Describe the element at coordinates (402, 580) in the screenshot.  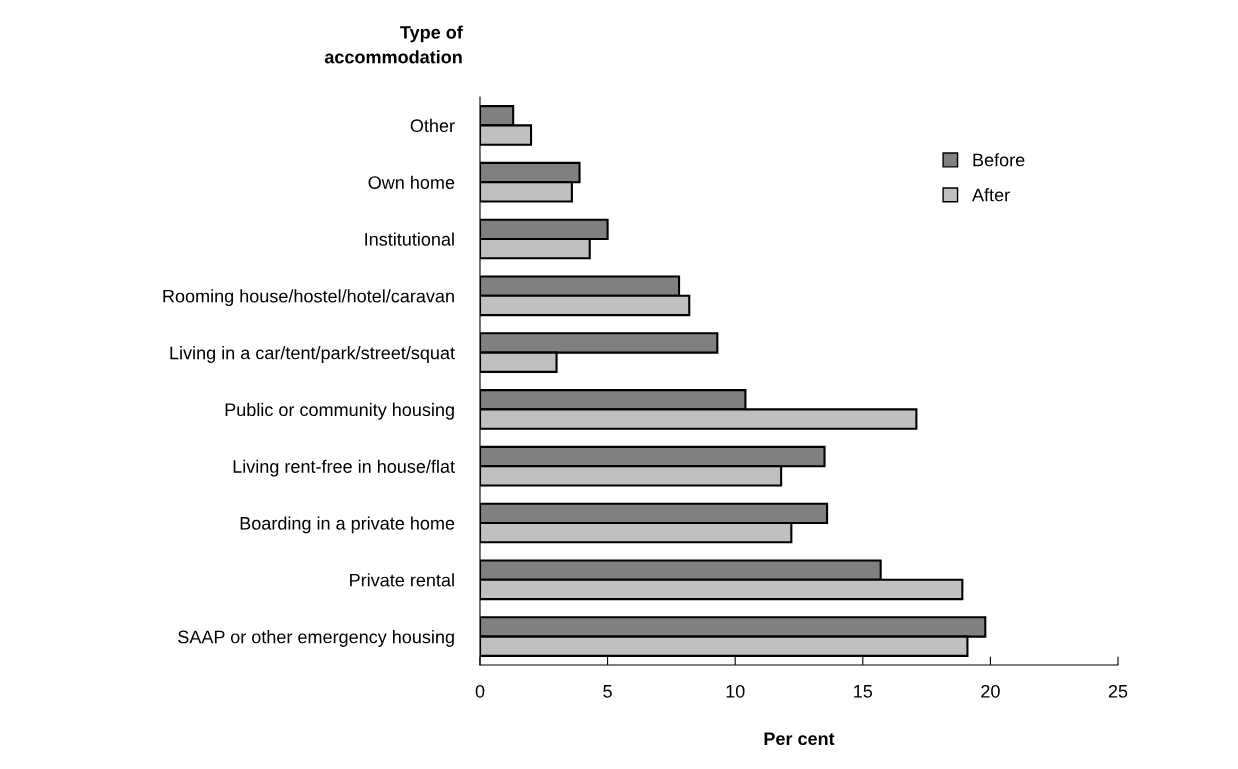
I see `y-tick-label: Private rental` at that location.